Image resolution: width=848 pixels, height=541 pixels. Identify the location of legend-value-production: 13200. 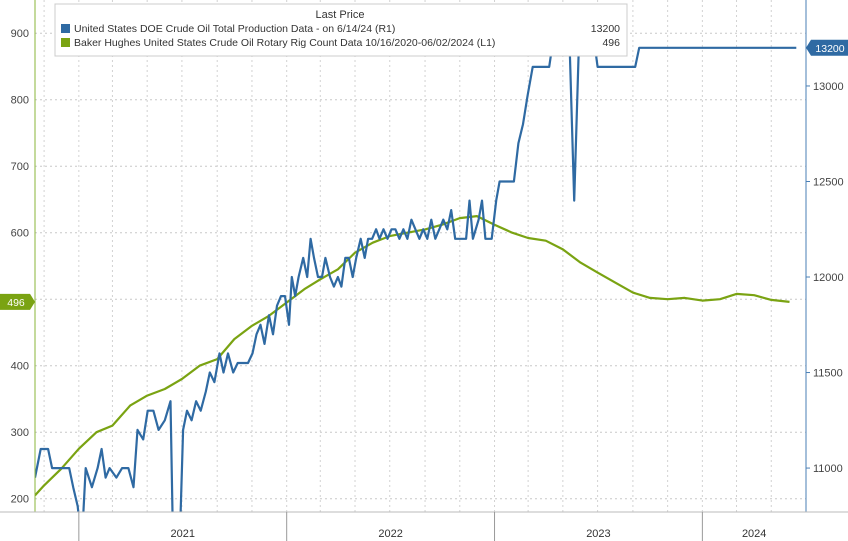
(605, 29).